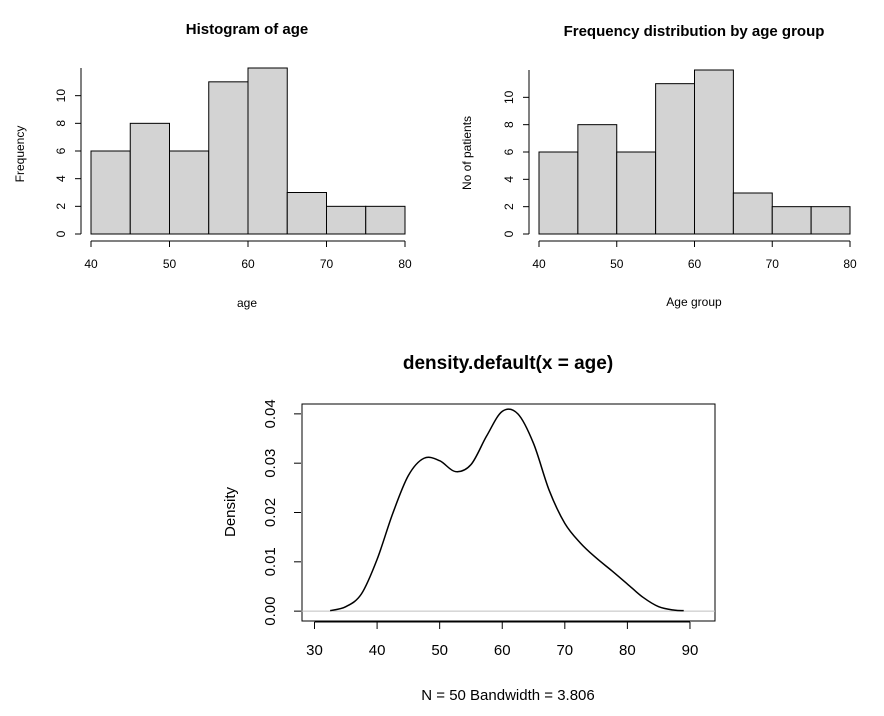 The height and width of the screenshot is (716, 884). Describe the element at coordinates (270, 463) in the screenshot. I see `y-tick-label: 0.03` at that location.